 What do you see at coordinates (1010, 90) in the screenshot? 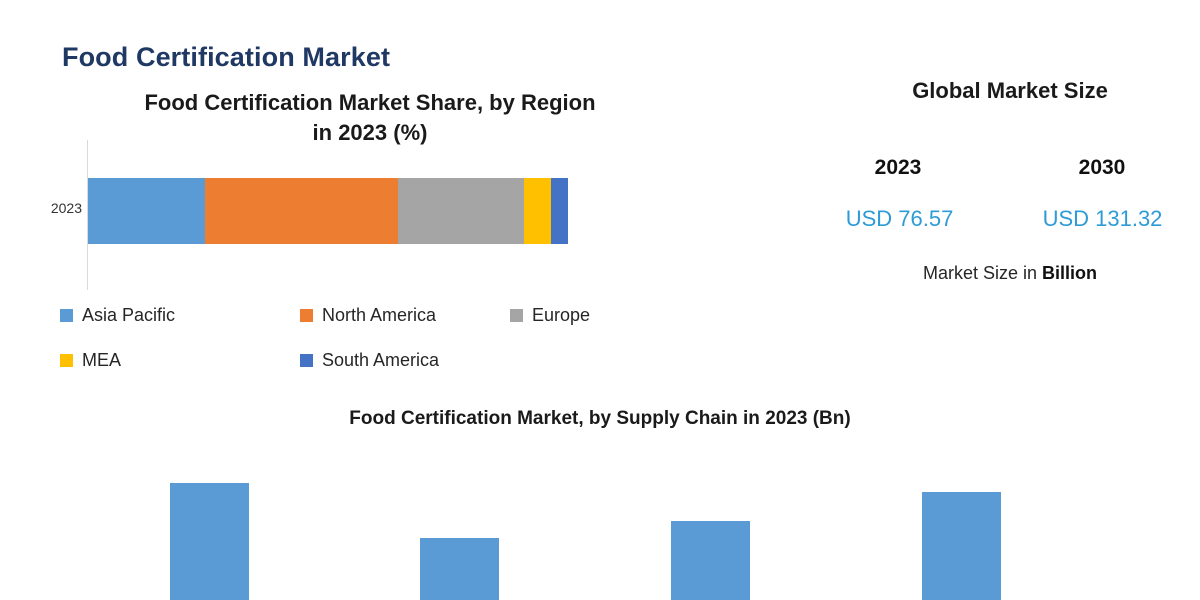
I see `global-market-size-title: Global Market Size` at bounding box center [1010, 90].